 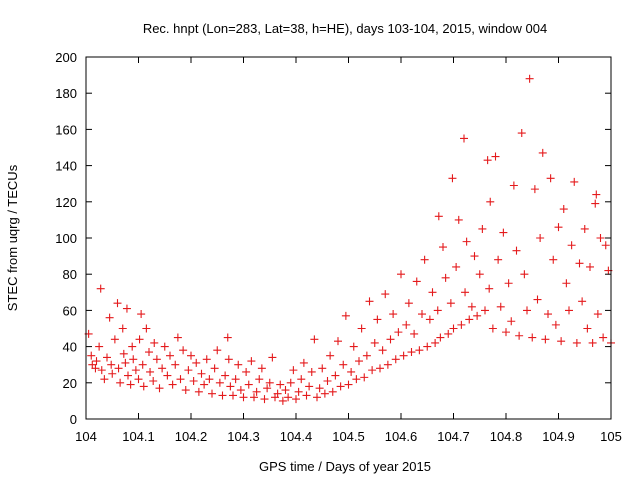 What do you see at coordinates (558, 436) in the screenshot?
I see `x-tick-label: 104.9` at bounding box center [558, 436].